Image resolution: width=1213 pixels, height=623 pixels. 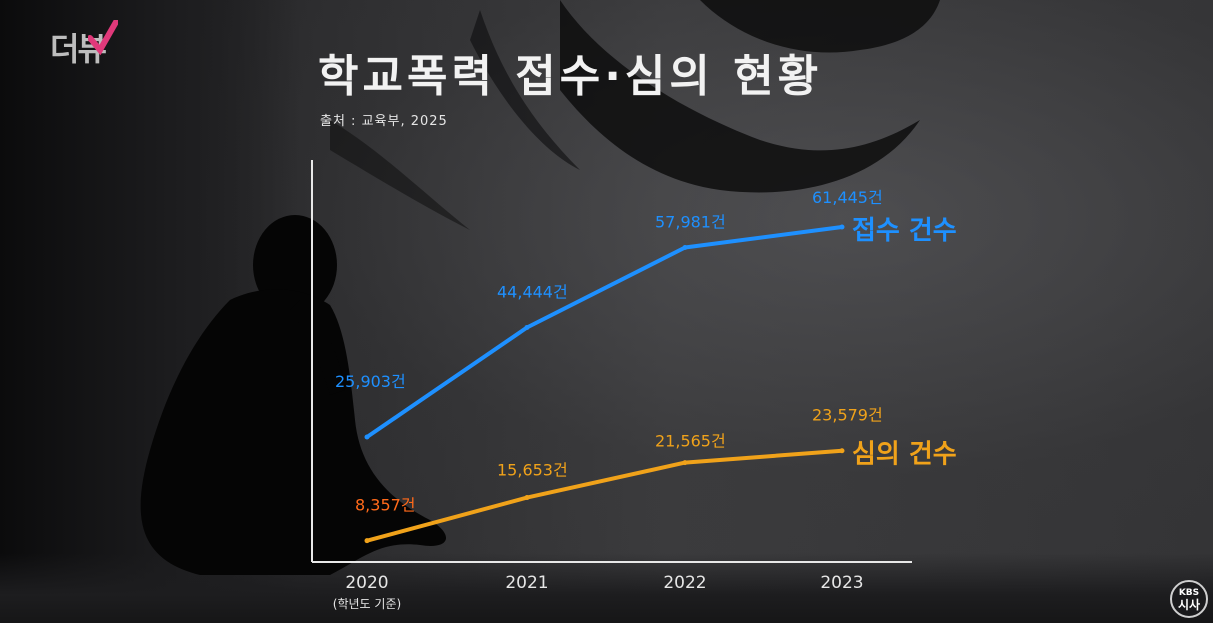 I want to click on page-title: 학교폭력 접수·심의 현황, so click(x=570, y=76).